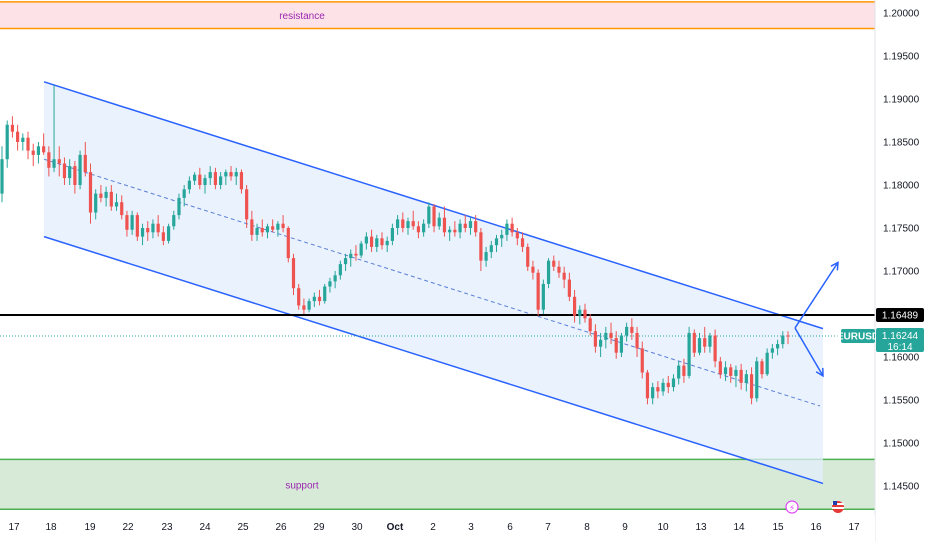 The width and height of the screenshot is (925, 541). What do you see at coordinates (819, 372) in the screenshot?
I see `arrow-down-head` at bounding box center [819, 372].